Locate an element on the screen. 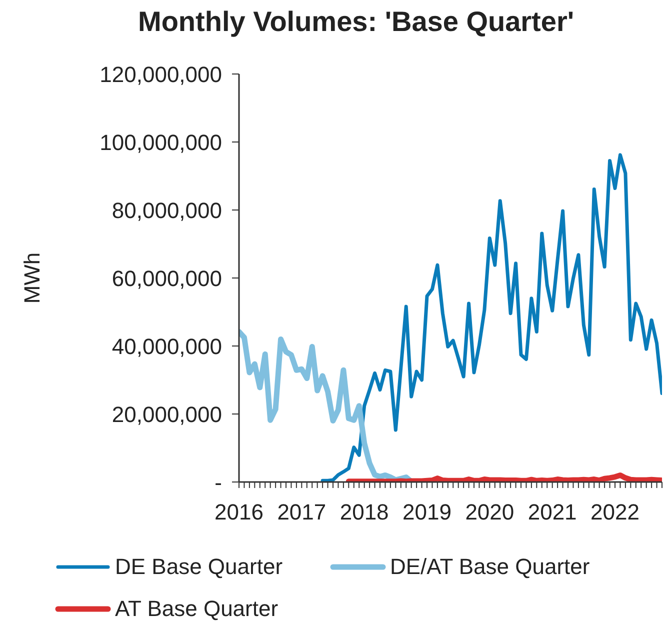  x-tick-label: 2021 is located at coordinates (552, 512).